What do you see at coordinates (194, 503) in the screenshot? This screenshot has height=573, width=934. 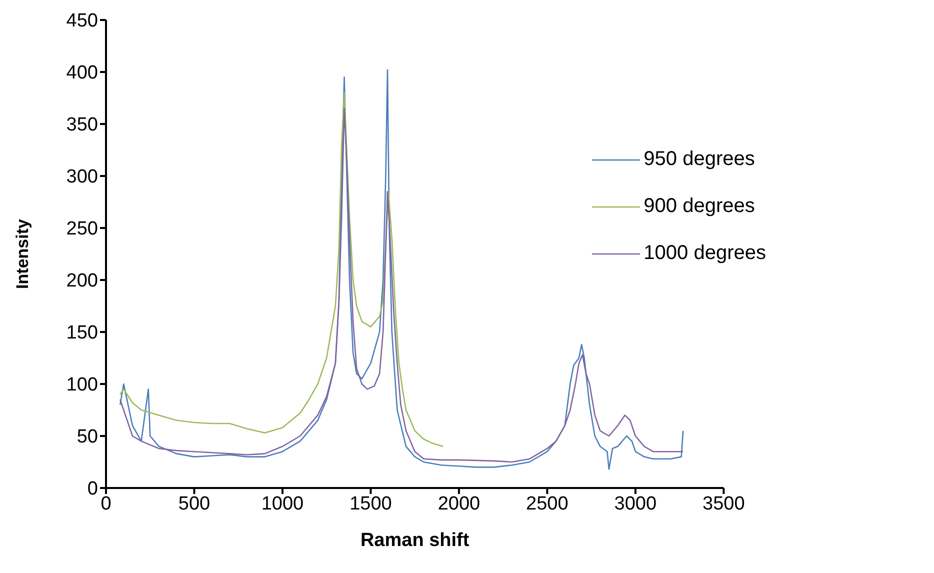 I see `x-tick-label: 500` at bounding box center [194, 503].